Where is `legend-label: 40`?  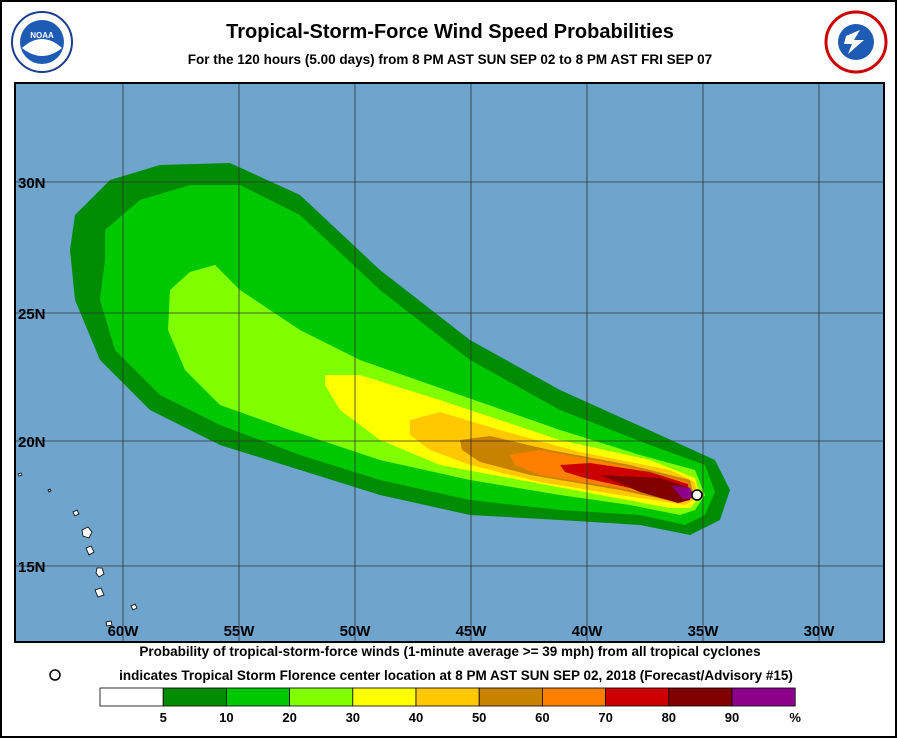
legend-label: 40 is located at coordinates (416, 717).